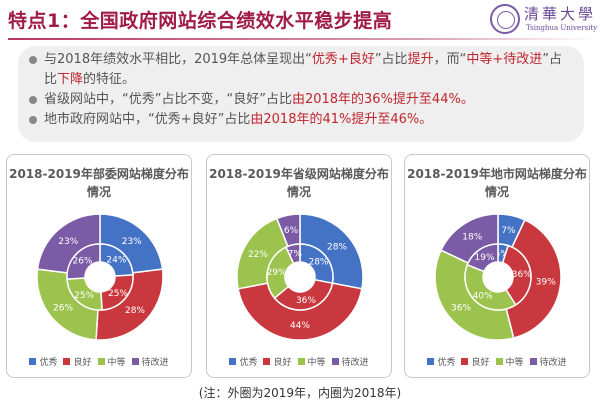 Image resolution: width=600 pixels, height=403 pixels. I want to click on chart-title: 2018-2019年部委网站梯度分布情况, so click(99, 183).